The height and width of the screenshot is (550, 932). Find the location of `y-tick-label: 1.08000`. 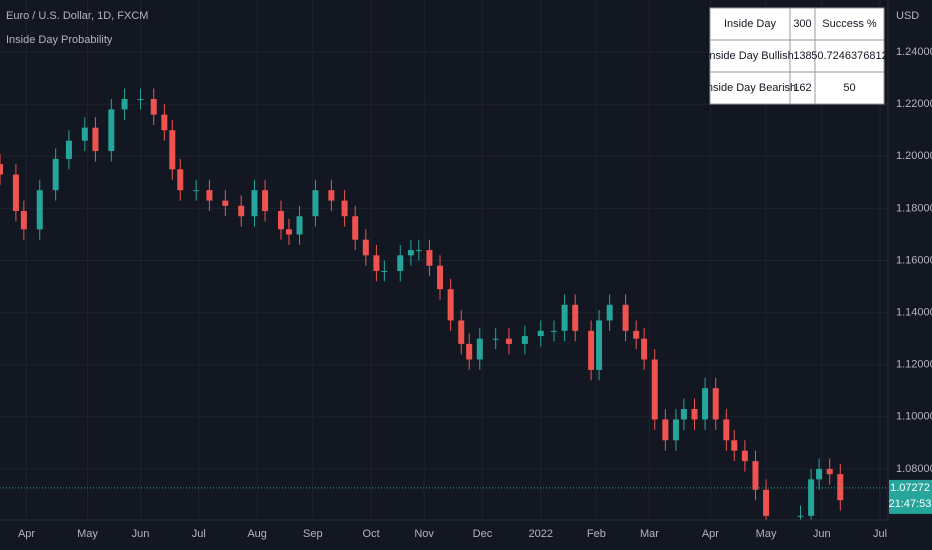

y-tick-label: 1.08000 is located at coordinates (914, 469).